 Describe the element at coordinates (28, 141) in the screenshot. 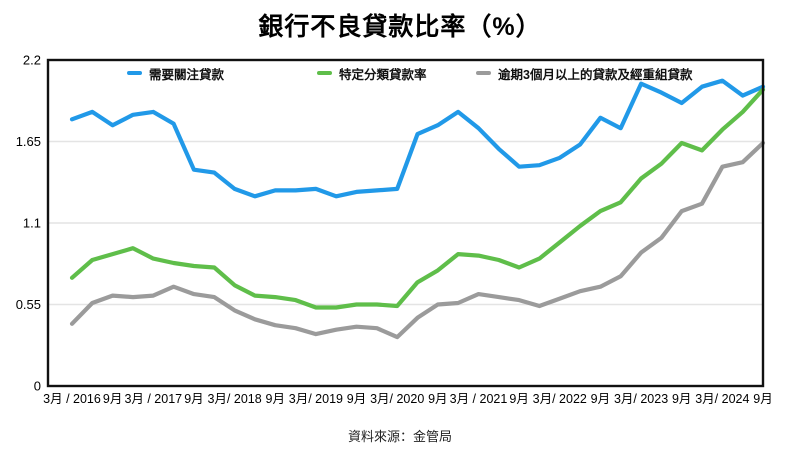

I see `y-tick-label: 1.65` at that location.